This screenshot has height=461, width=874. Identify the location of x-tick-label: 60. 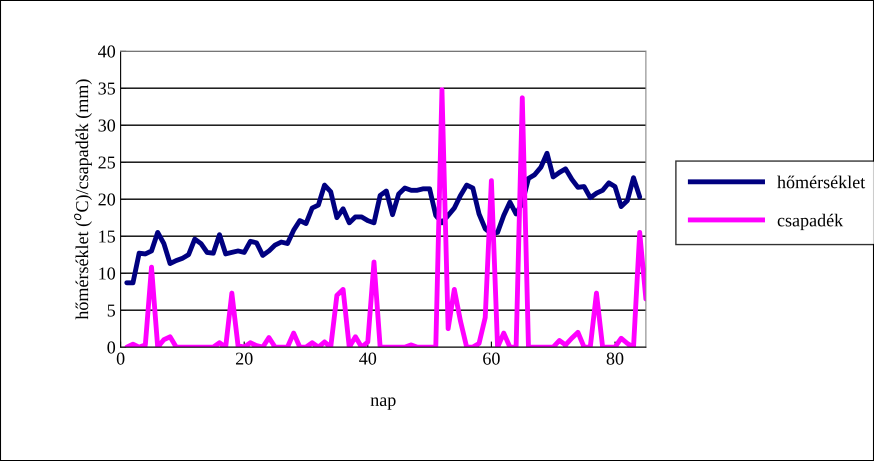
(491, 358).